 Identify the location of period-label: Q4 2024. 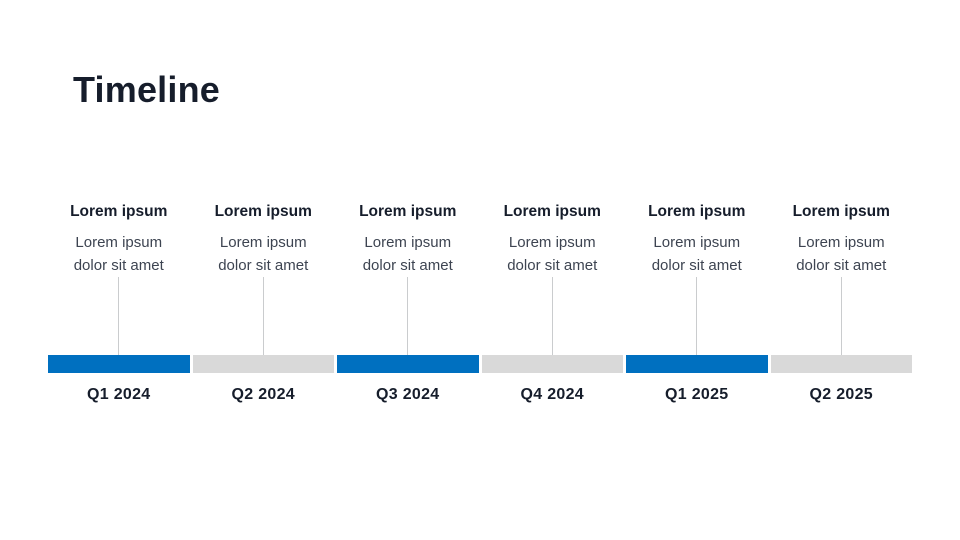
(552, 394).